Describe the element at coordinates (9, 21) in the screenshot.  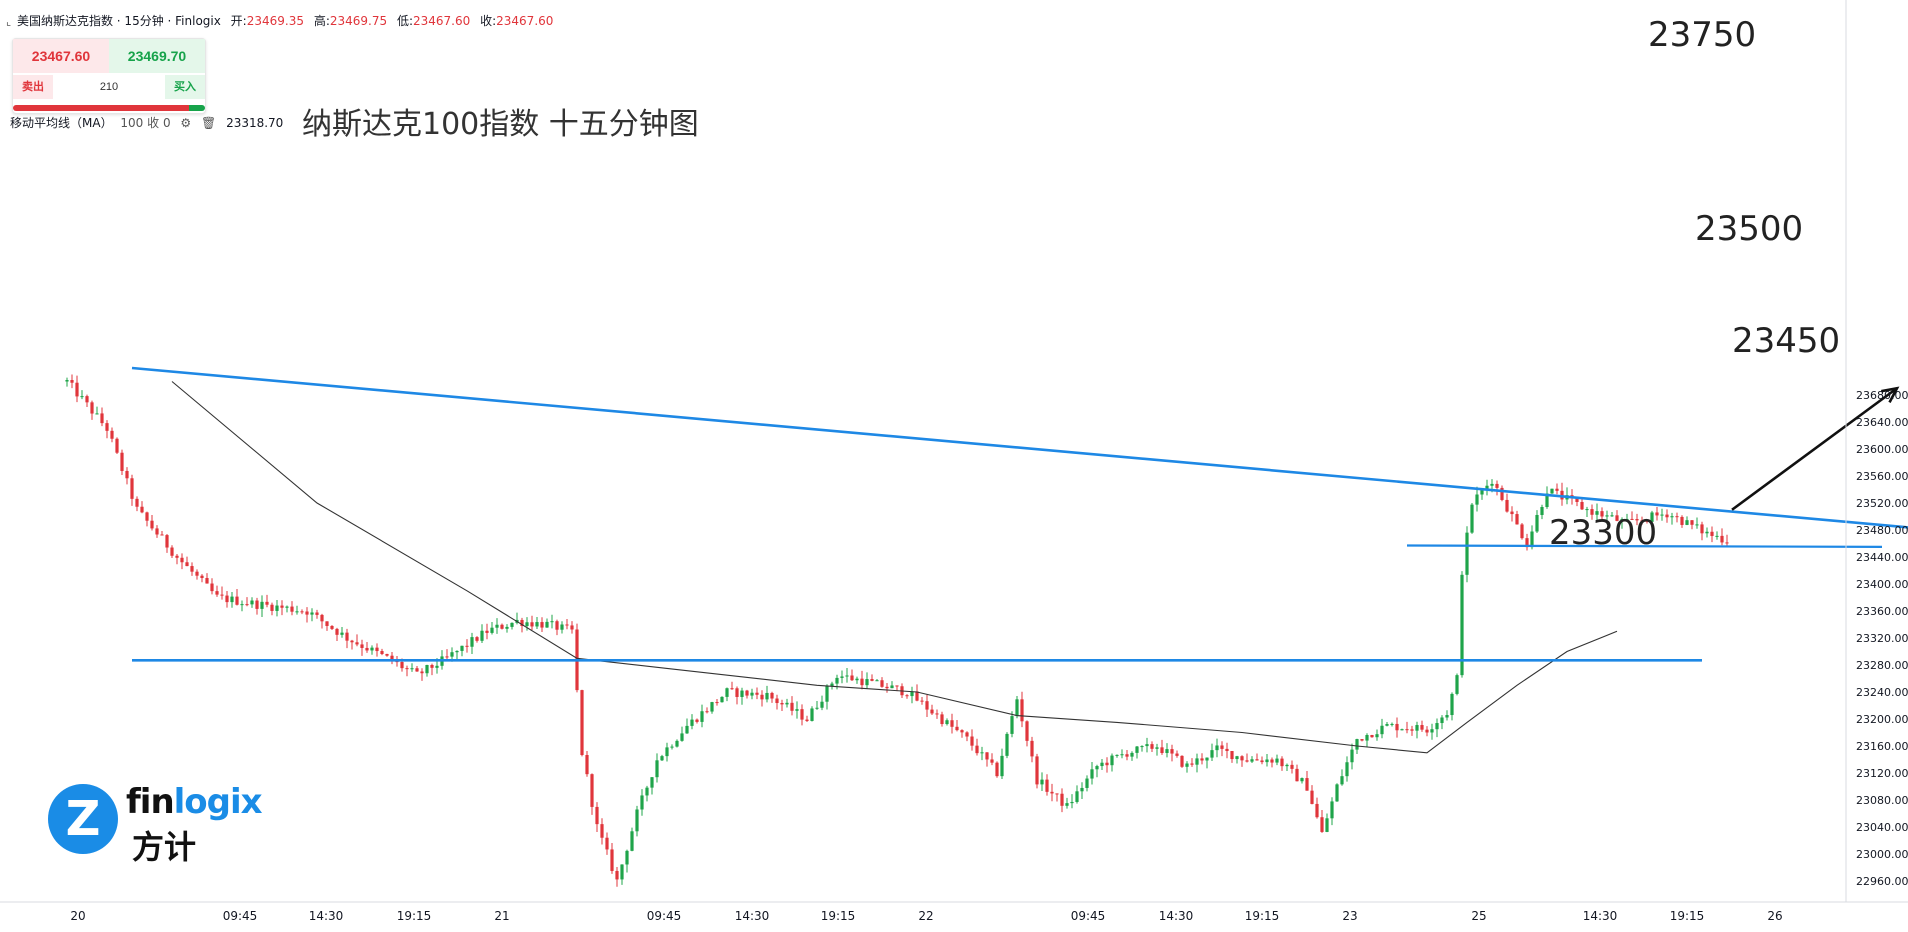
I see `chart-menu-icon: ⌞` at that location.